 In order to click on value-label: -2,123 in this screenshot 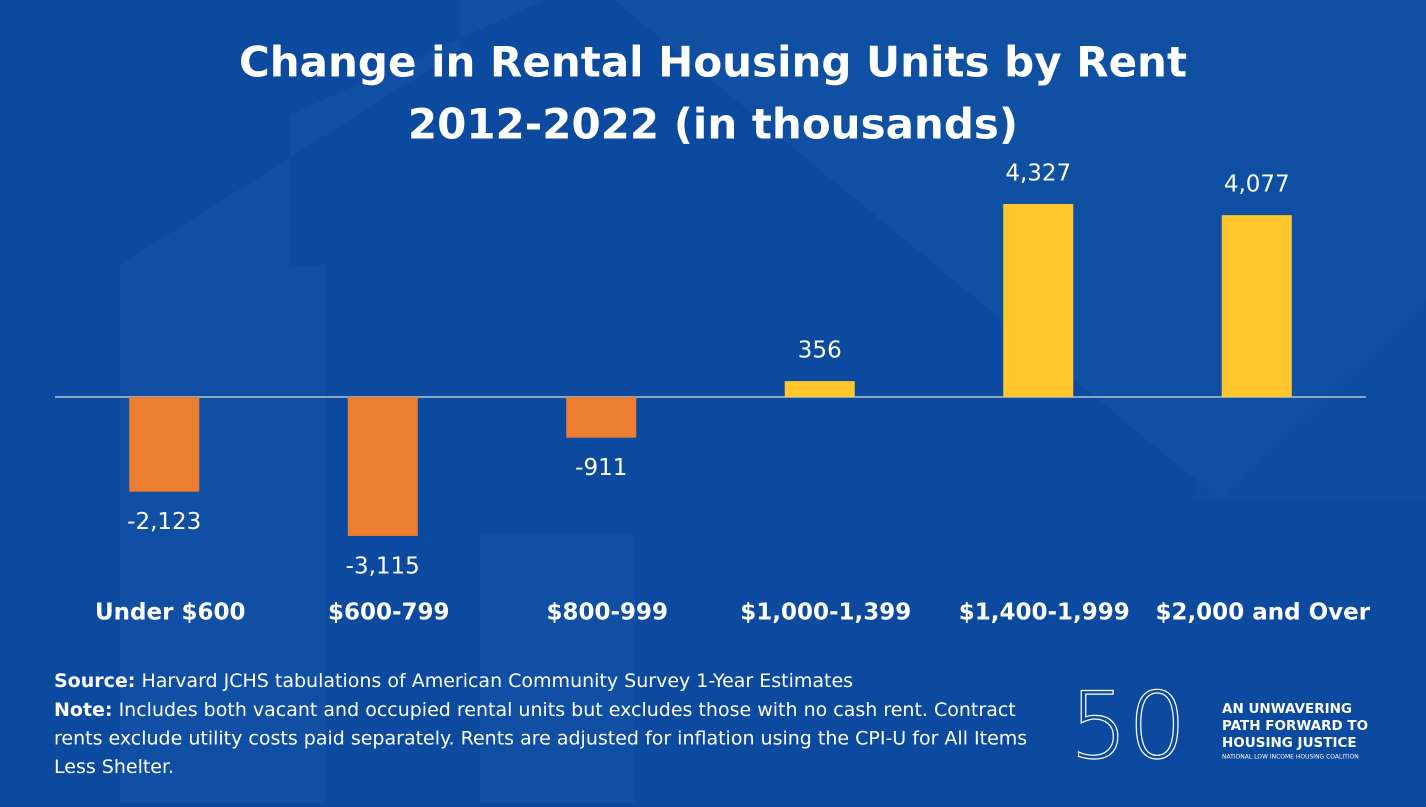, I will do `click(164, 522)`.